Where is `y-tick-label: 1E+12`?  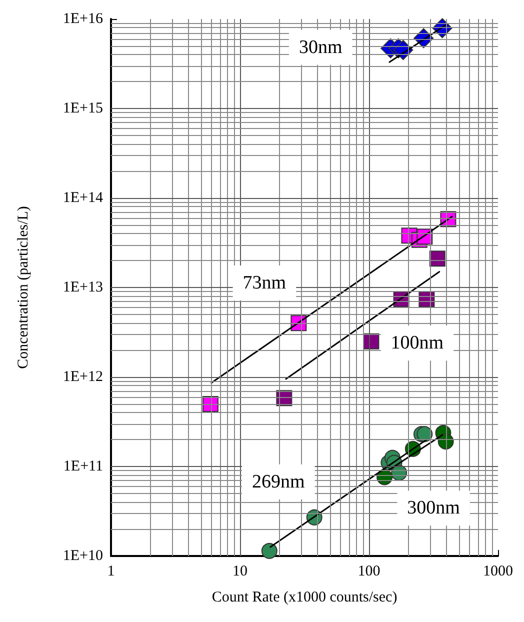 y-tick-label: 1E+12 is located at coordinates (82, 377).